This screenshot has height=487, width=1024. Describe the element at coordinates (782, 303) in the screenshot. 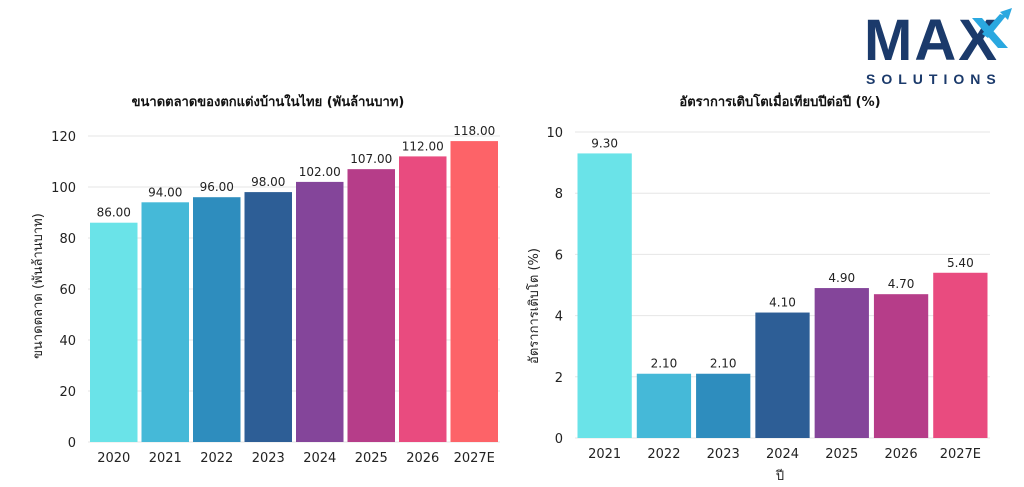

I see `data-label: 4.10` at that location.